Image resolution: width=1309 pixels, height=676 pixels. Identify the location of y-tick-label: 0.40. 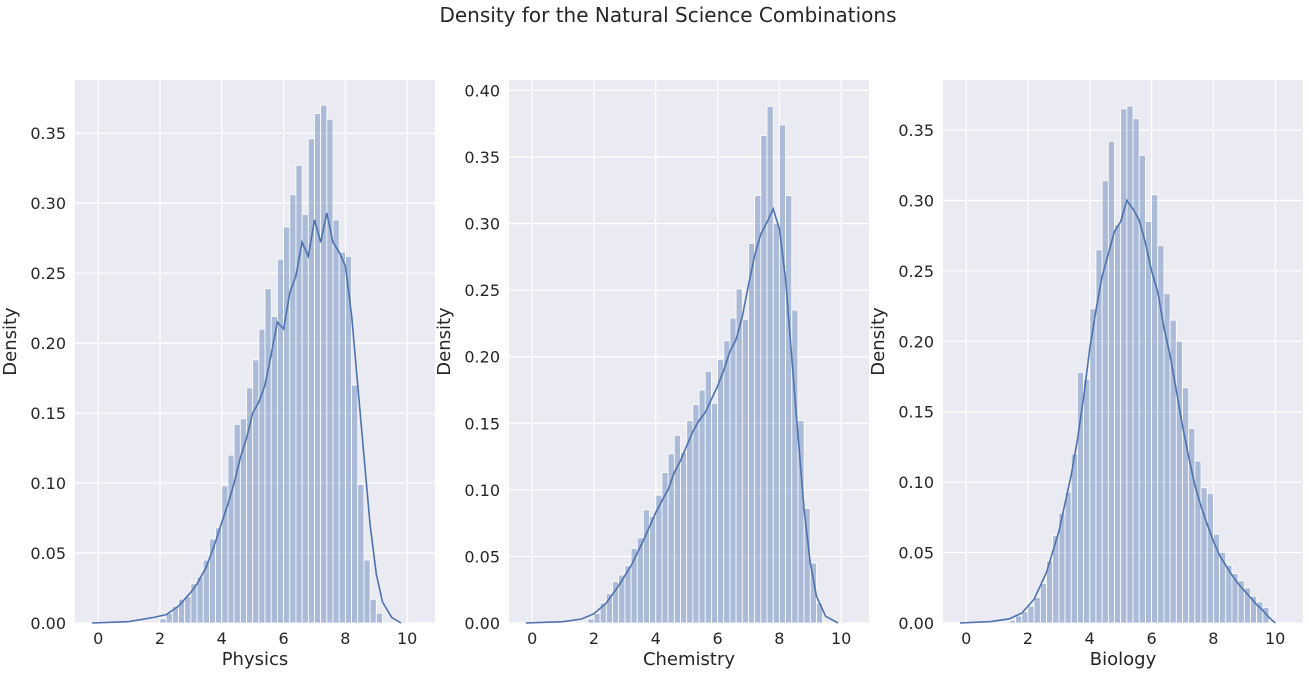
(482, 90).